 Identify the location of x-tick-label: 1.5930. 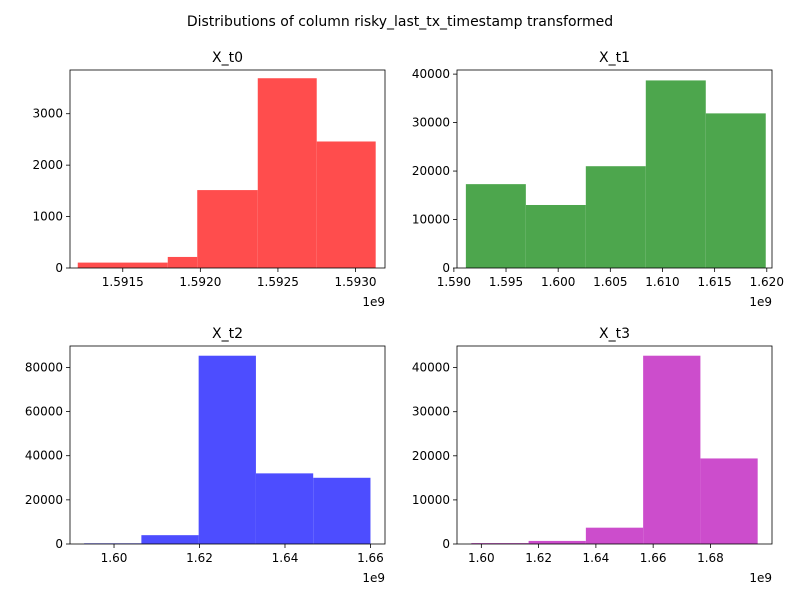
(356, 282).